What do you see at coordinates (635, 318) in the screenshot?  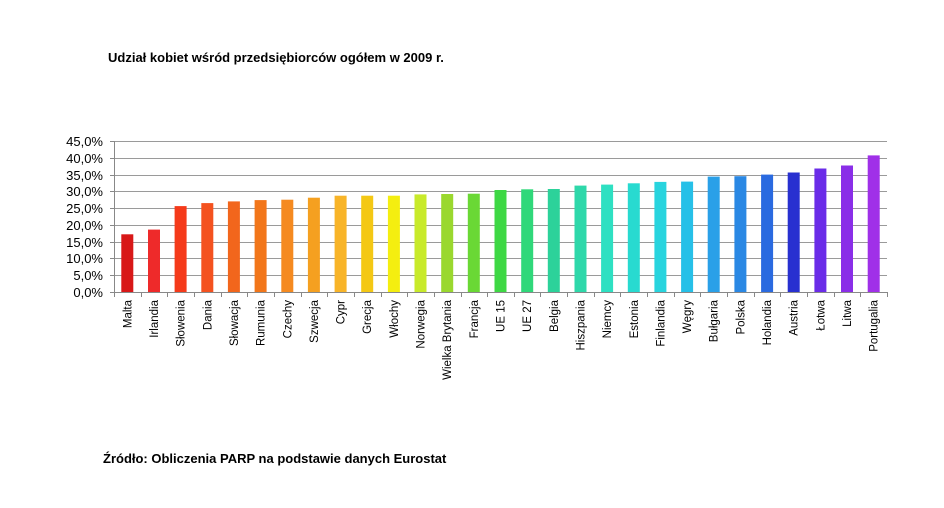 I see `x-tick-label: Estonia` at bounding box center [635, 318].